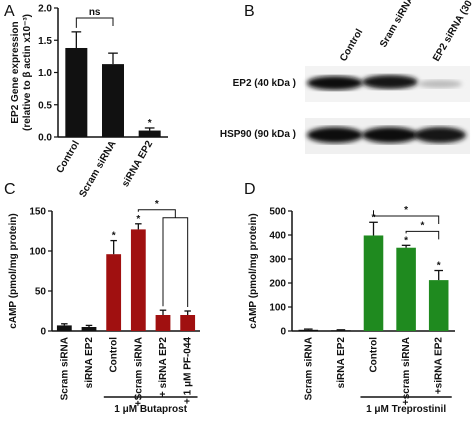 The width and height of the screenshot is (474, 439). What do you see at coordinates (250, 189) in the screenshot?
I see `panel-letter: D` at bounding box center [250, 189].